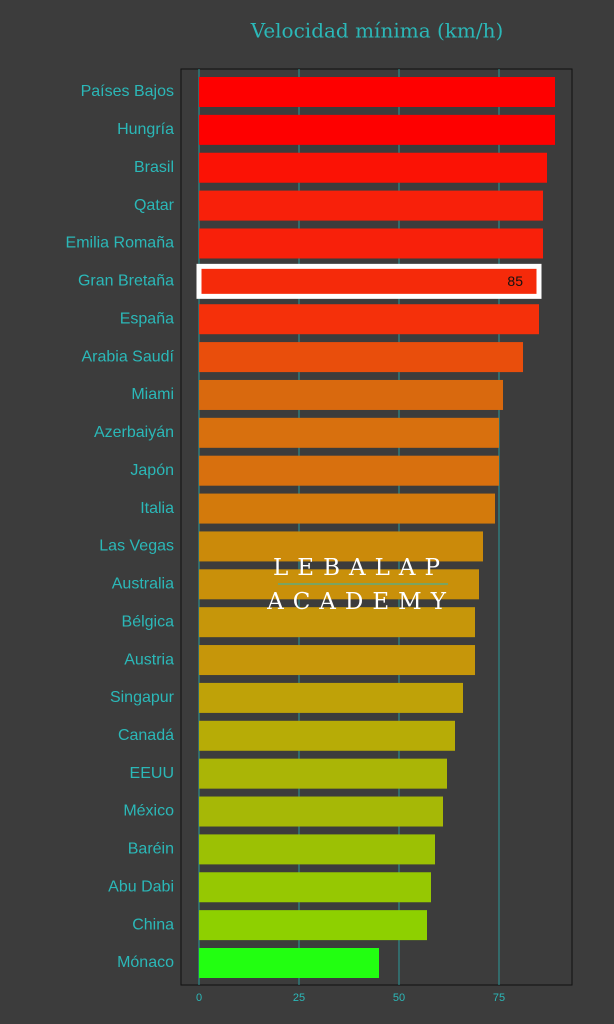 The width and height of the screenshot is (614, 1024). What do you see at coordinates (360, 602) in the screenshot?
I see `watermark: ACADEMY` at bounding box center [360, 602].